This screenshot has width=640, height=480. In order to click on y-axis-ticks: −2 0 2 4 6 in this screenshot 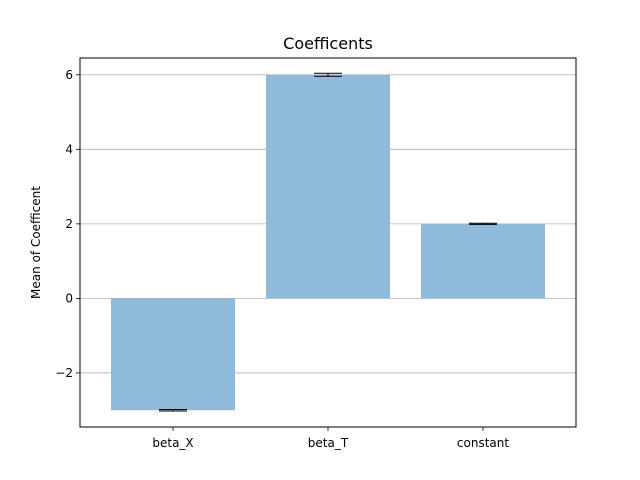, I will do `click(67, 224)`.